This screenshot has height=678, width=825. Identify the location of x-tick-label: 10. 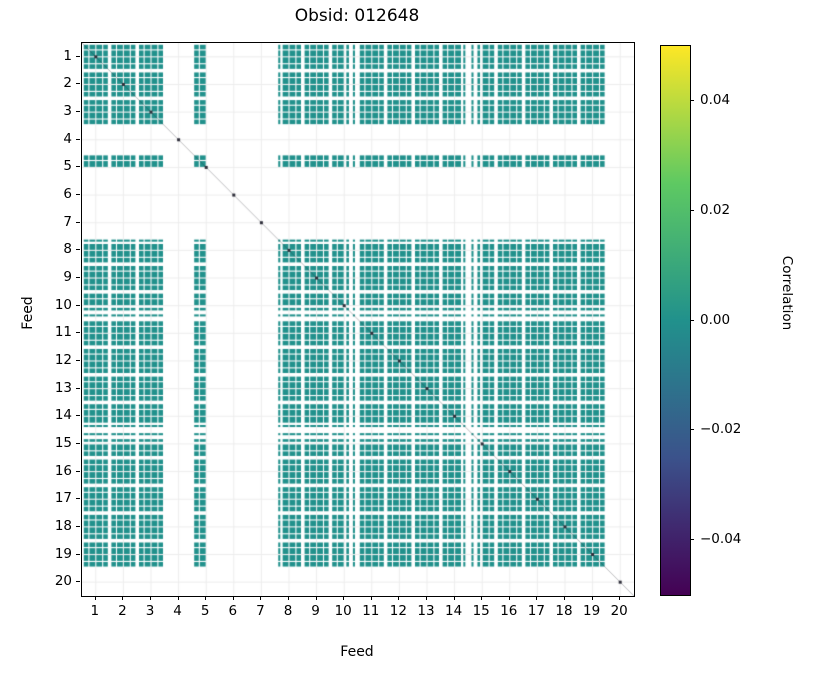
(343, 611).